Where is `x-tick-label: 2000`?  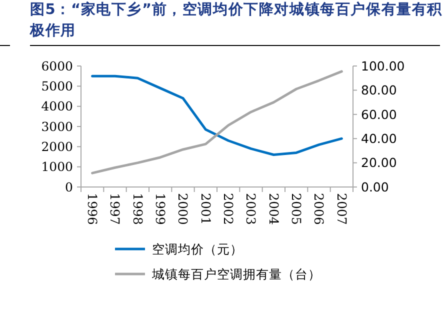 x-tick-label: 2000 is located at coordinates (183, 209).